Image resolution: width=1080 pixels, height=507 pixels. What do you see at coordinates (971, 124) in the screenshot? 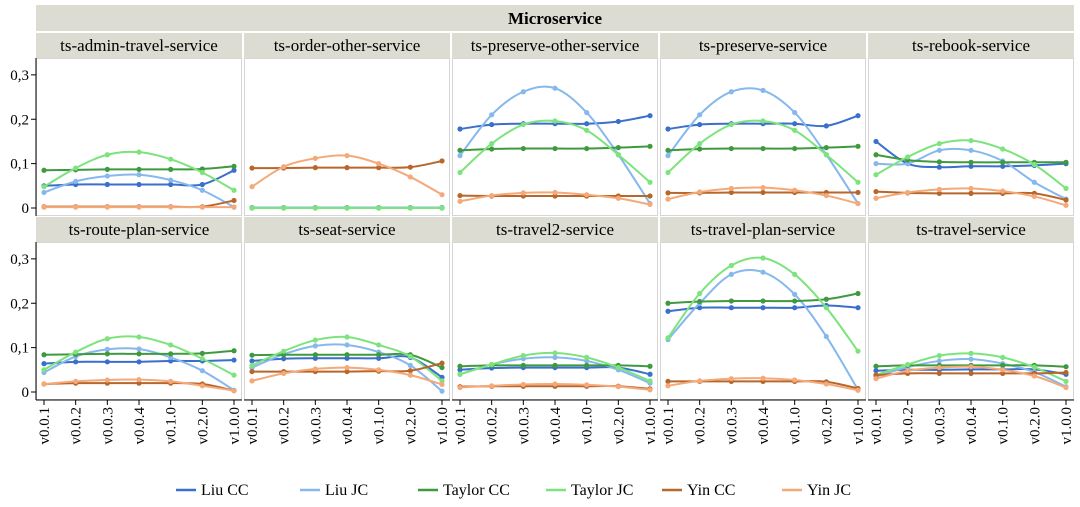
I see `panel-ts-rebook-service: ts-rebook-service` at bounding box center [971, 124].